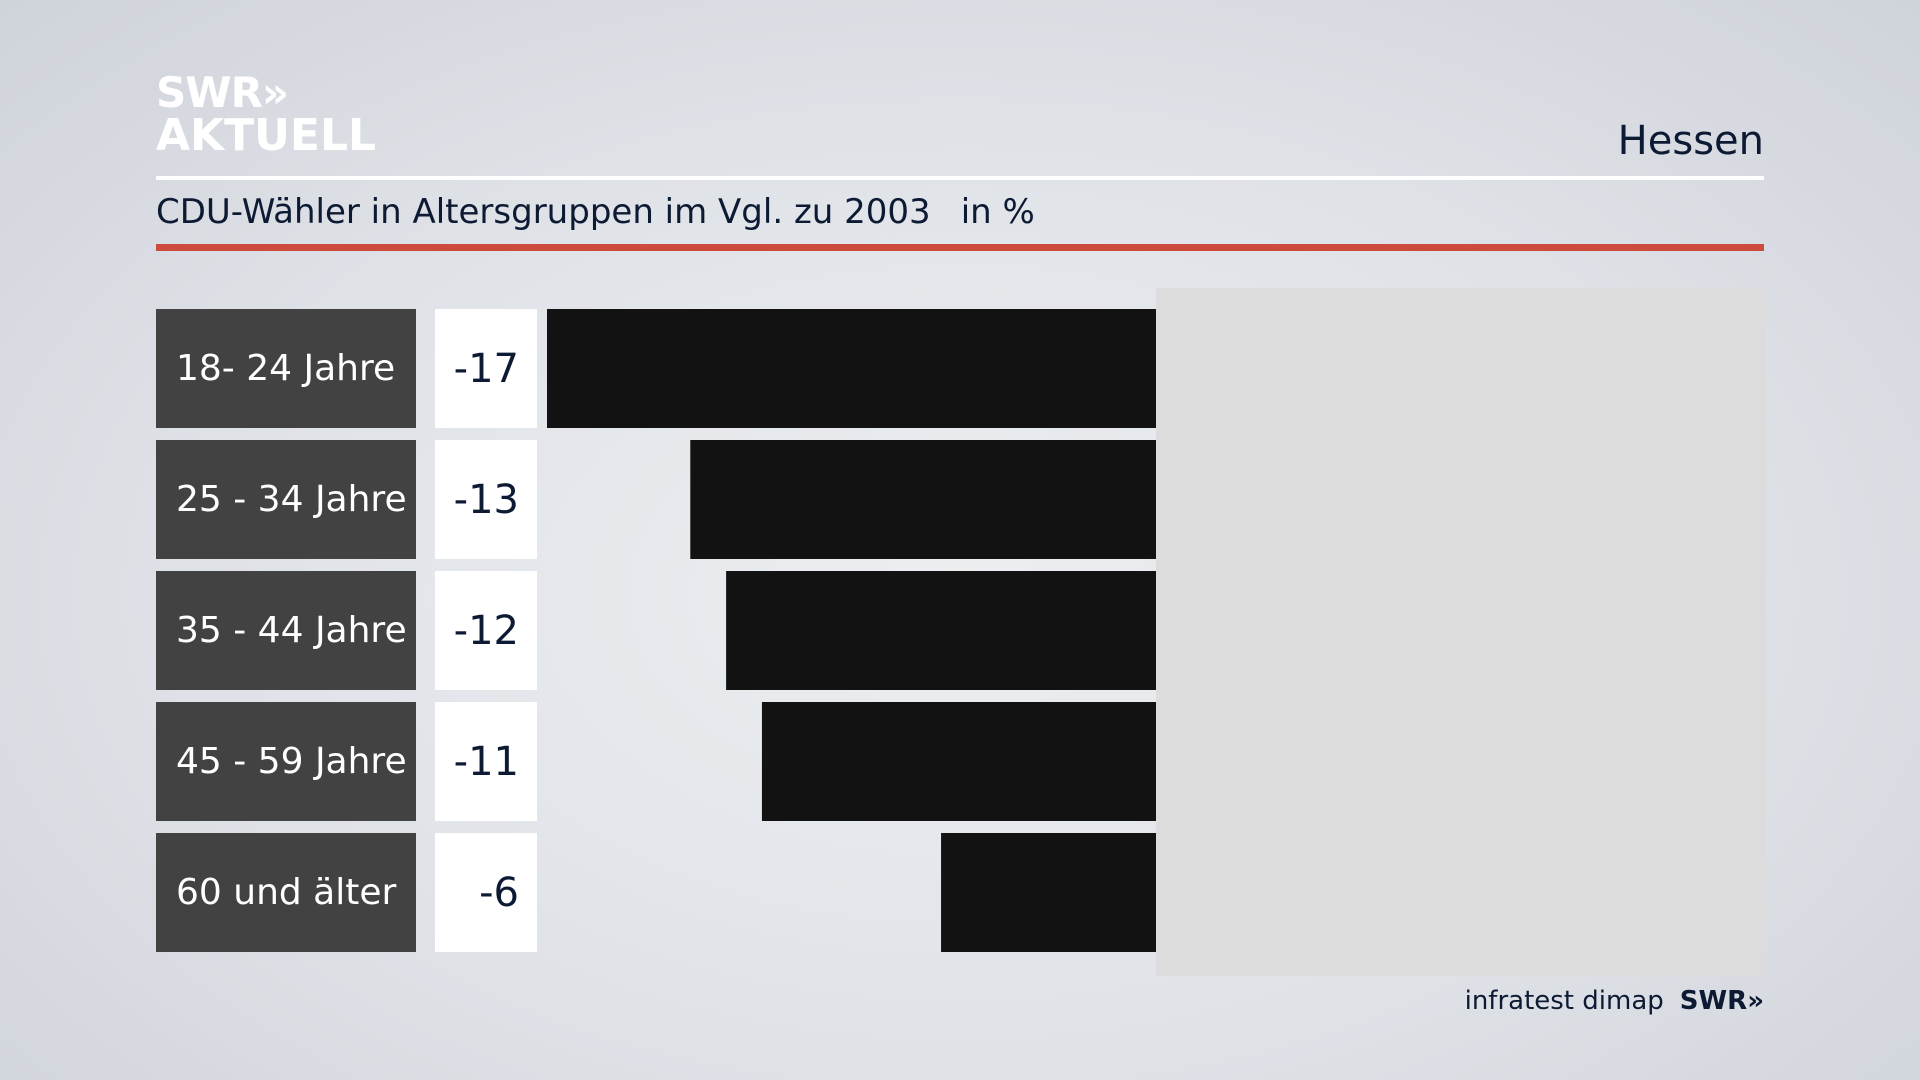 The height and width of the screenshot is (1080, 1920). What do you see at coordinates (997, 212) in the screenshot?
I see `chart-unit: in %` at bounding box center [997, 212].